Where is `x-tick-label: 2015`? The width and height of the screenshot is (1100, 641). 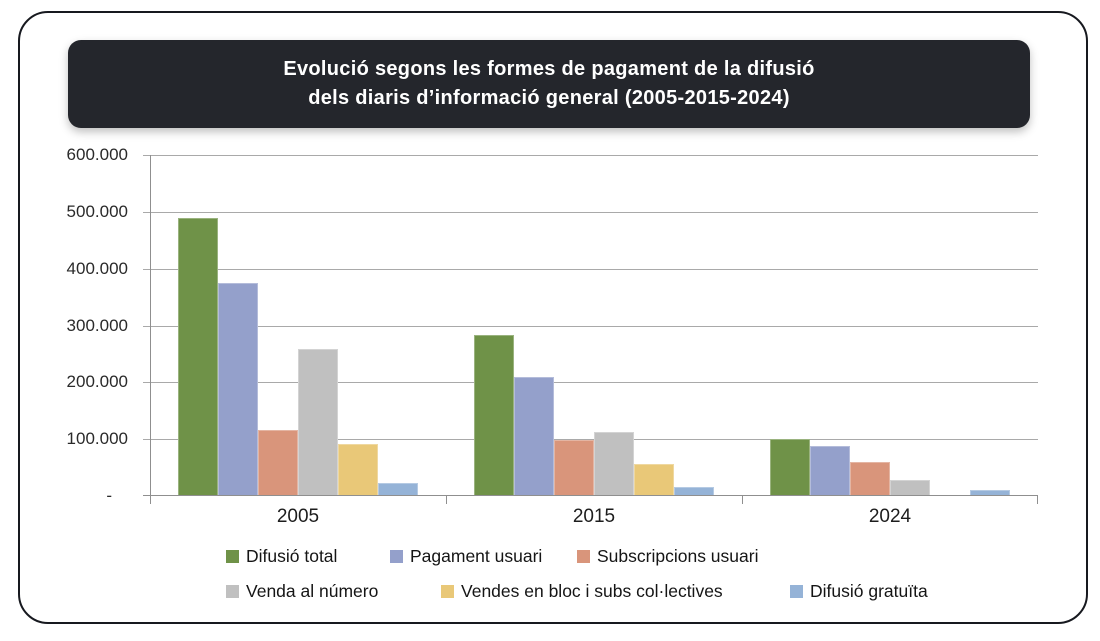 x-tick-label: 2015 is located at coordinates (594, 516).